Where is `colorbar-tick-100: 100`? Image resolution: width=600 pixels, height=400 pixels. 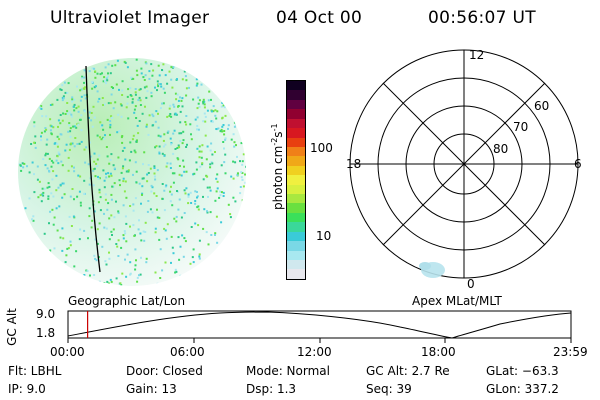 colorbar-tick-100: 100 is located at coordinates (321, 148).